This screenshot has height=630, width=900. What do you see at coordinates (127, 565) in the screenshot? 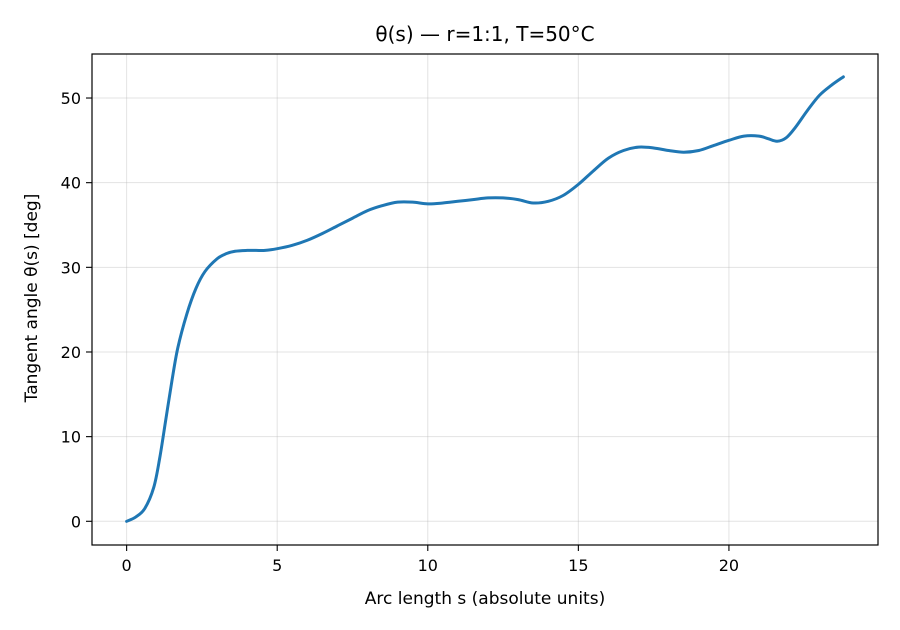
I see `x-tick-label: 0` at bounding box center [127, 565].